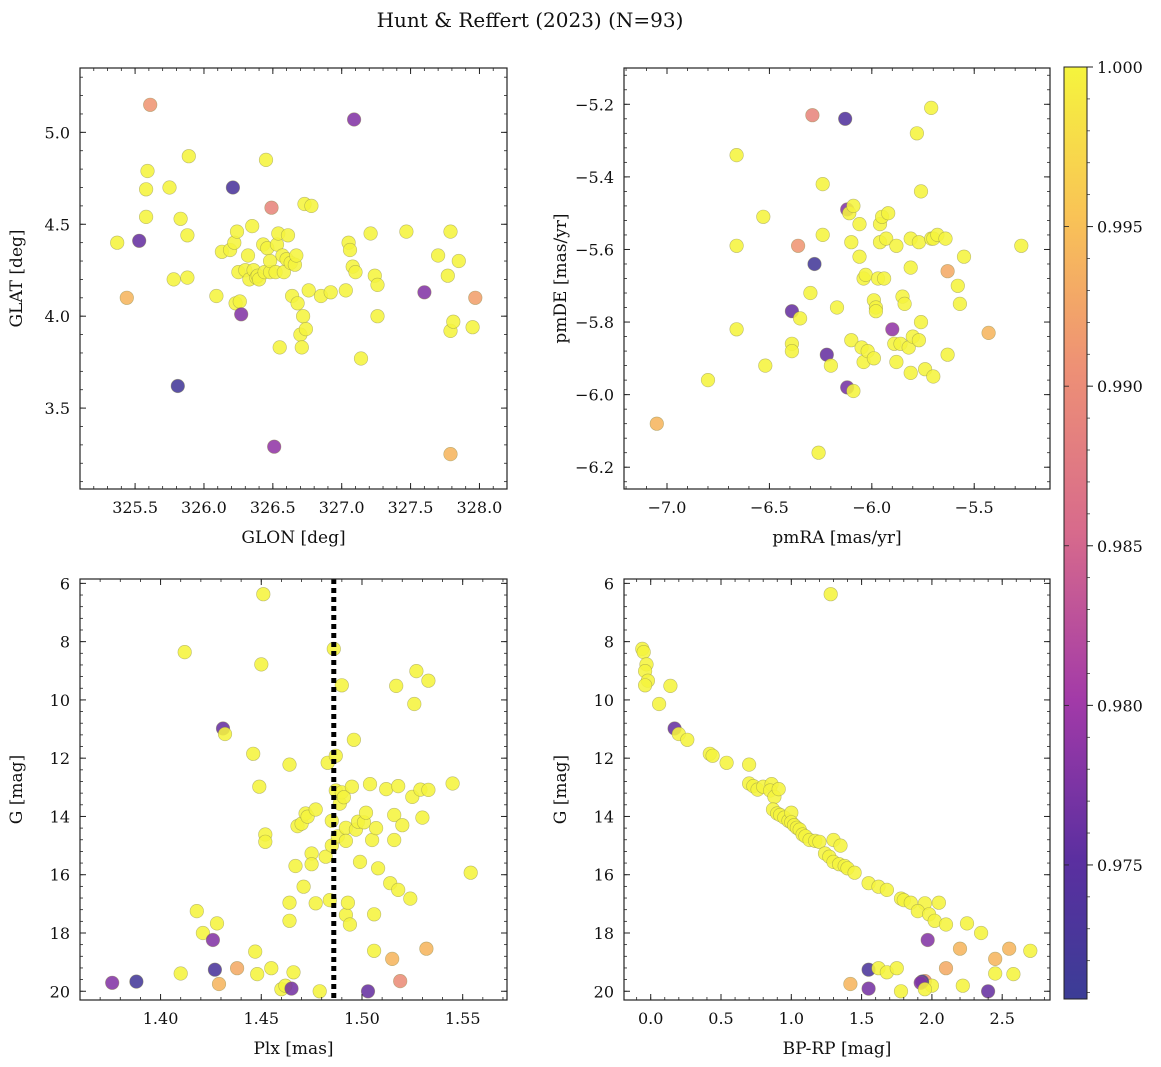  I want to click on x-axis-label: GLON [deg], so click(293, 538).